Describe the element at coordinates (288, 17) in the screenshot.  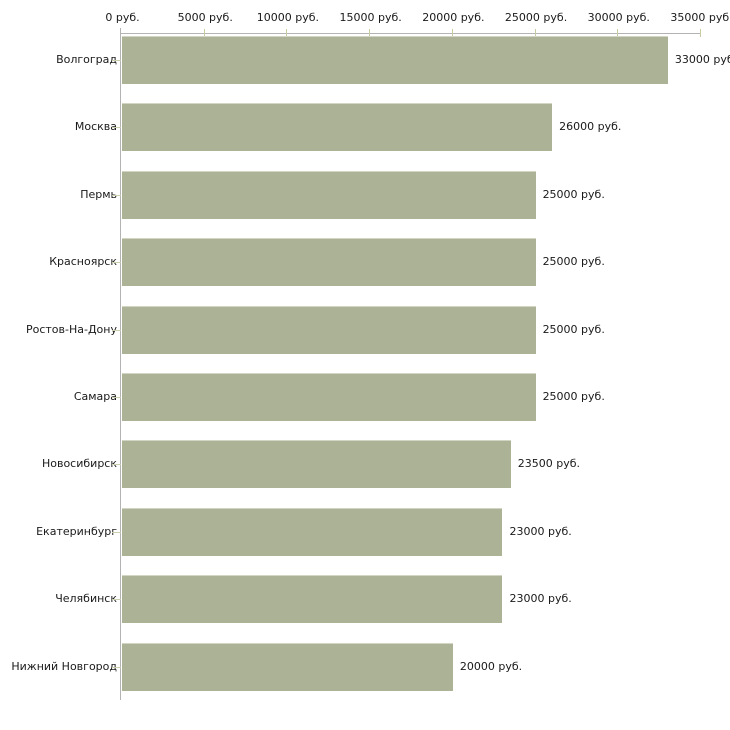
I see `x-axis-tick-label: 10000 руб.` at that location.